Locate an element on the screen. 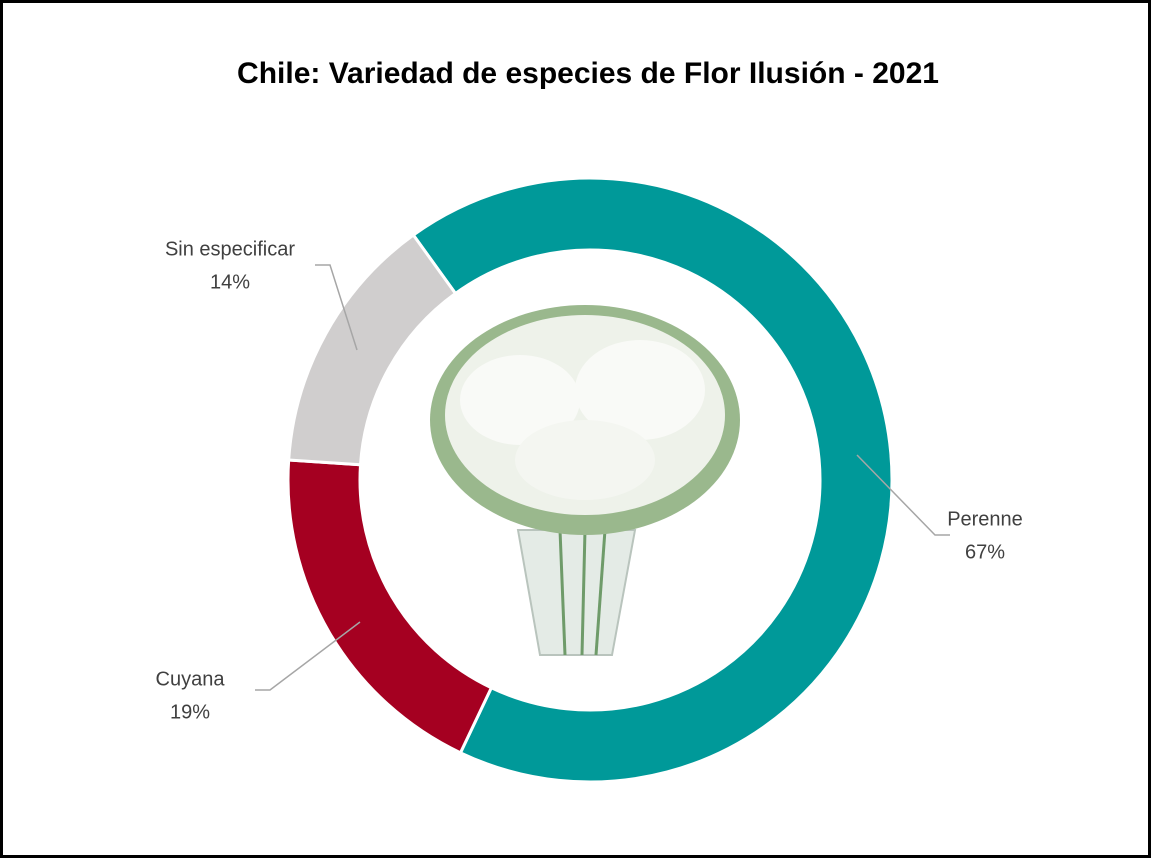 This screenshot has width=1151, height=858. slice-label: Sin especificar is located at coordinates (230, 249).